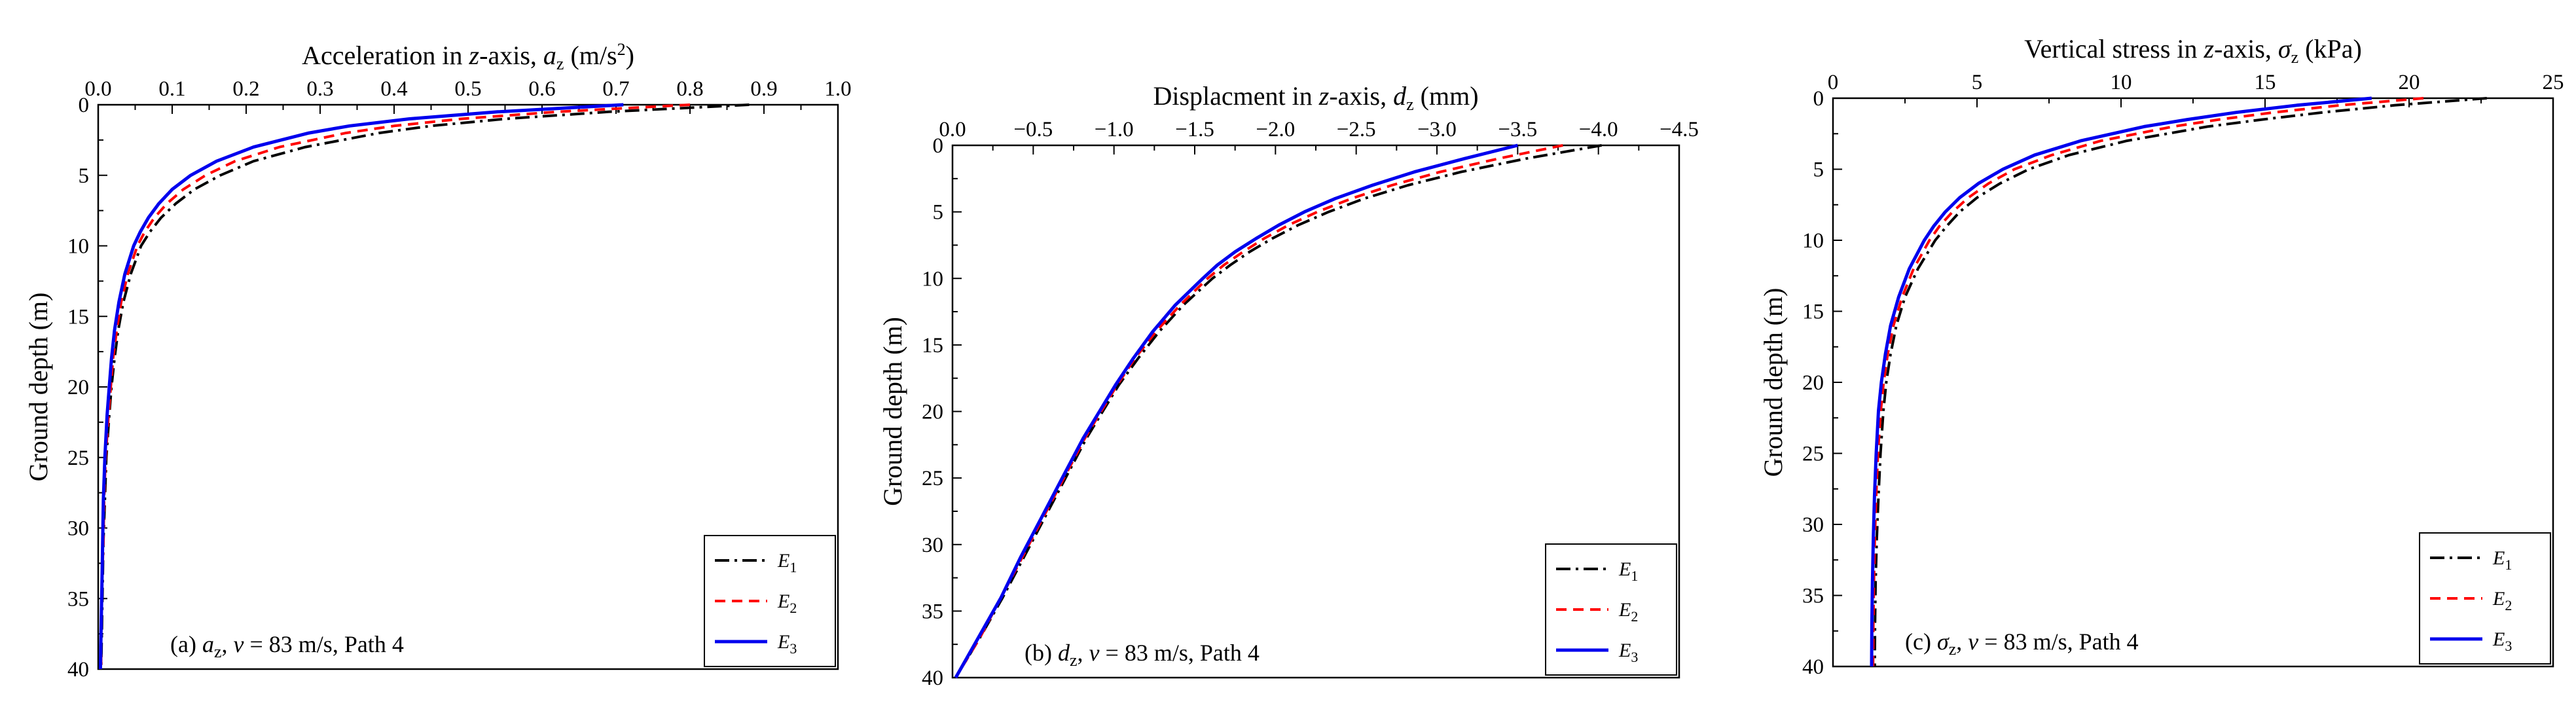 This screenshot has width=2576, height=711. What do you see at coordinates (689, 89) in the screenshot?
I see `panel-1-x-tick-label: 0.8` at bounding box center [689, 89].